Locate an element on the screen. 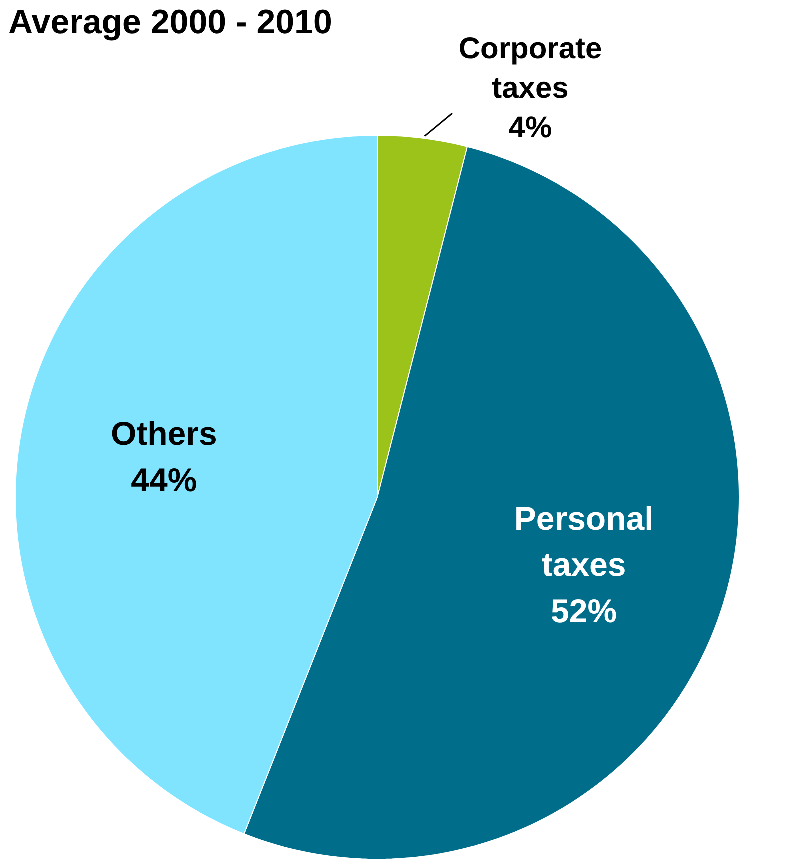 This screenshot has height=860, width=788. data-label: 52% is located at coordinates (584, 611).